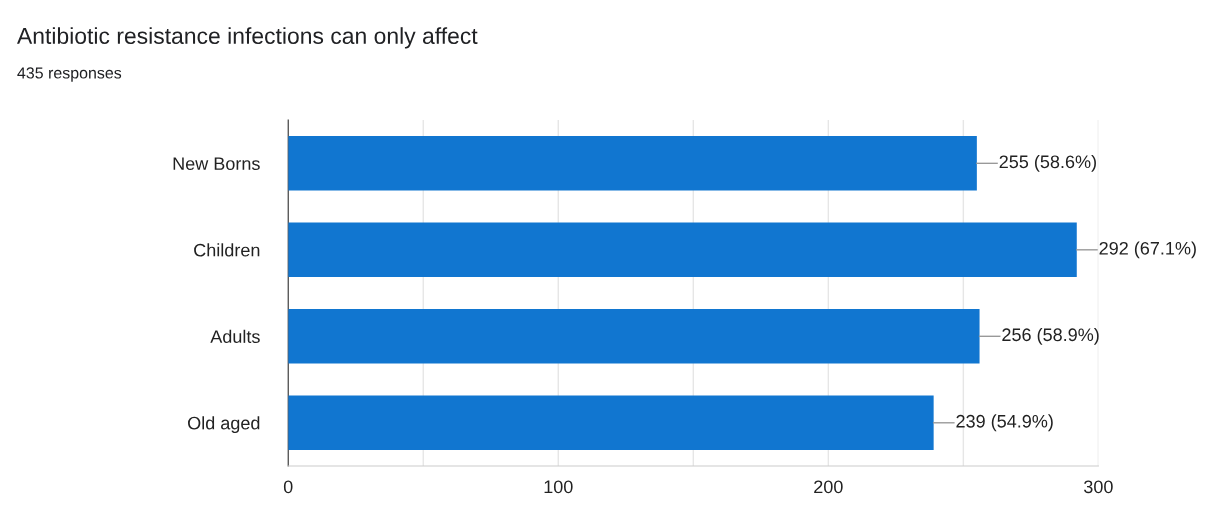  What do you see at coordinates (1047, 163) in the screenshot?
I see `data-label: 255 (58.6%)` at bounding box center [1047, 163].